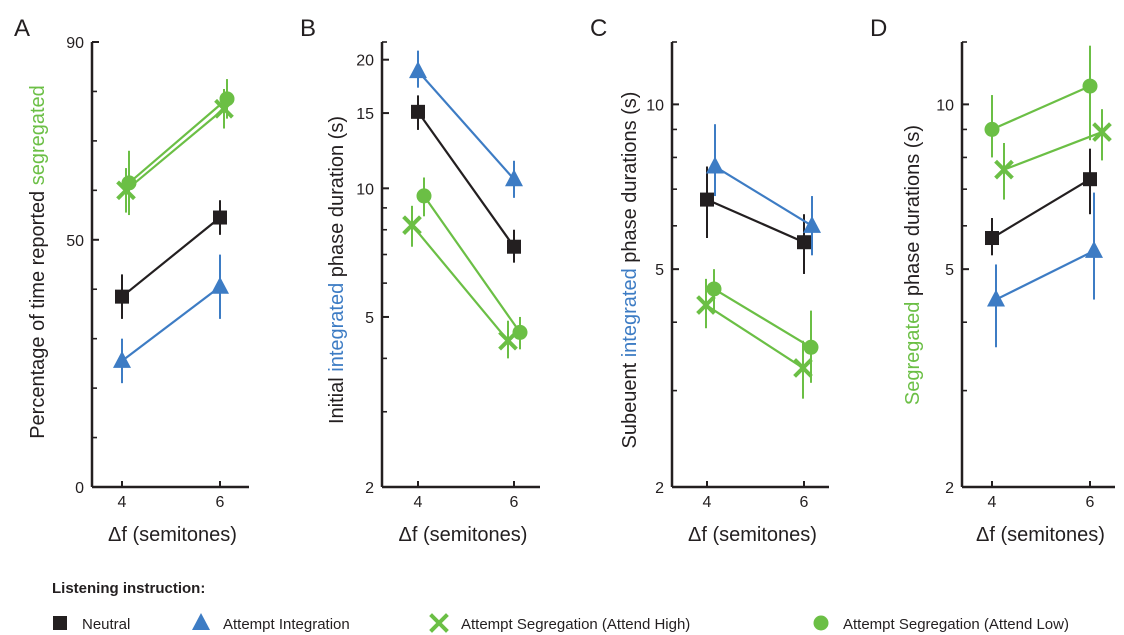 The width and height of the screenshot is (1124, 635). Describe the element at coordinates (821, 623) in the screenshot. I see `legend-marker-circle` at that location.